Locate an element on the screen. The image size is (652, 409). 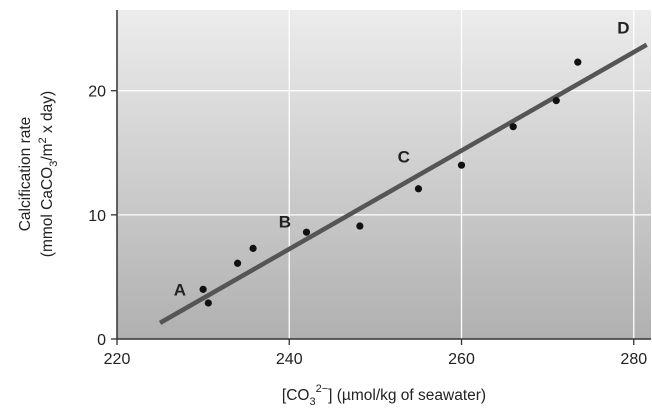
x-tick-label: 240 is located at coordinates (289, 359).